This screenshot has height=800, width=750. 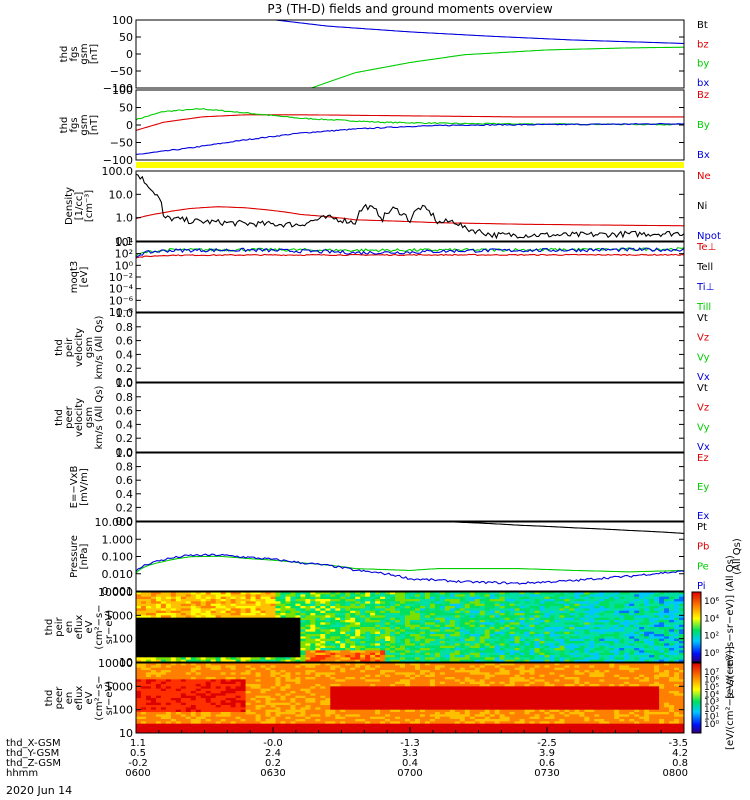 I want to click on x-tick-value: 0.8, so click(x=680, y=763).